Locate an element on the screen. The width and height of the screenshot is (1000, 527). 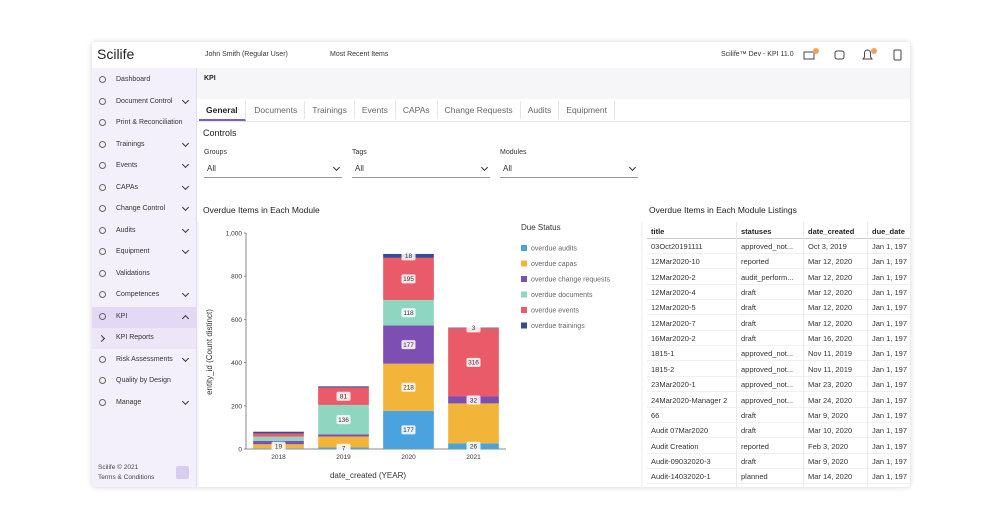
recent-items-menu: Most Recent Items is located at coordinates (359, 54).